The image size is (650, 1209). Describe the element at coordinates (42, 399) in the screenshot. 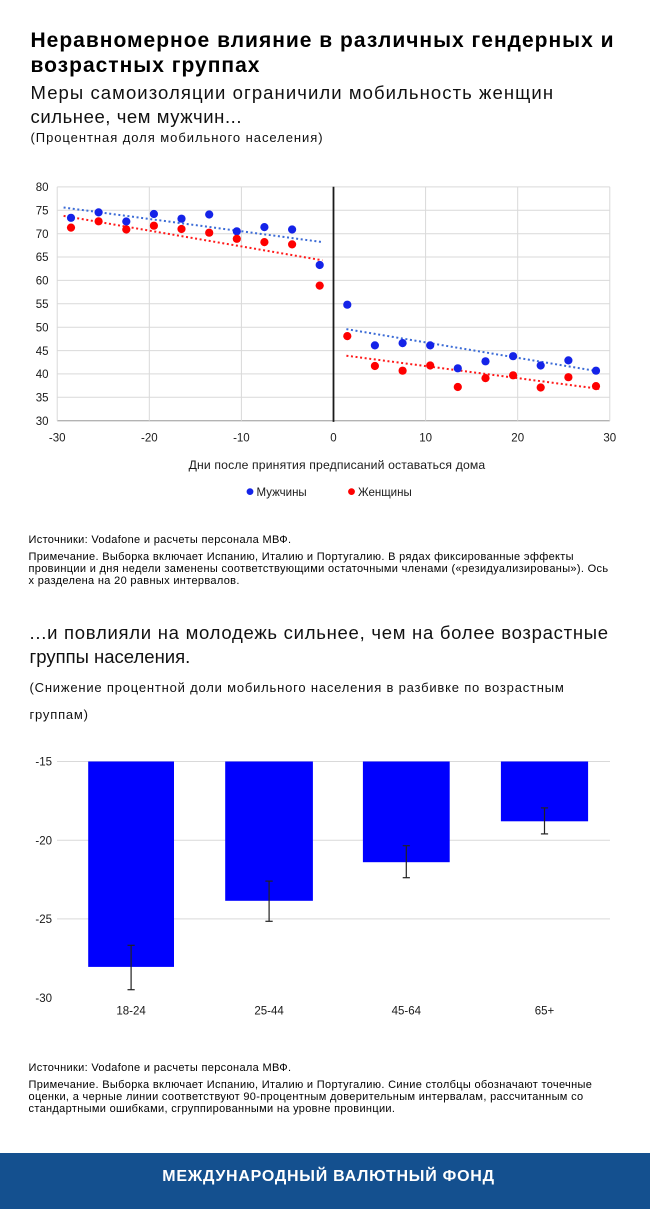

I see `svg-text: 35` at that location.